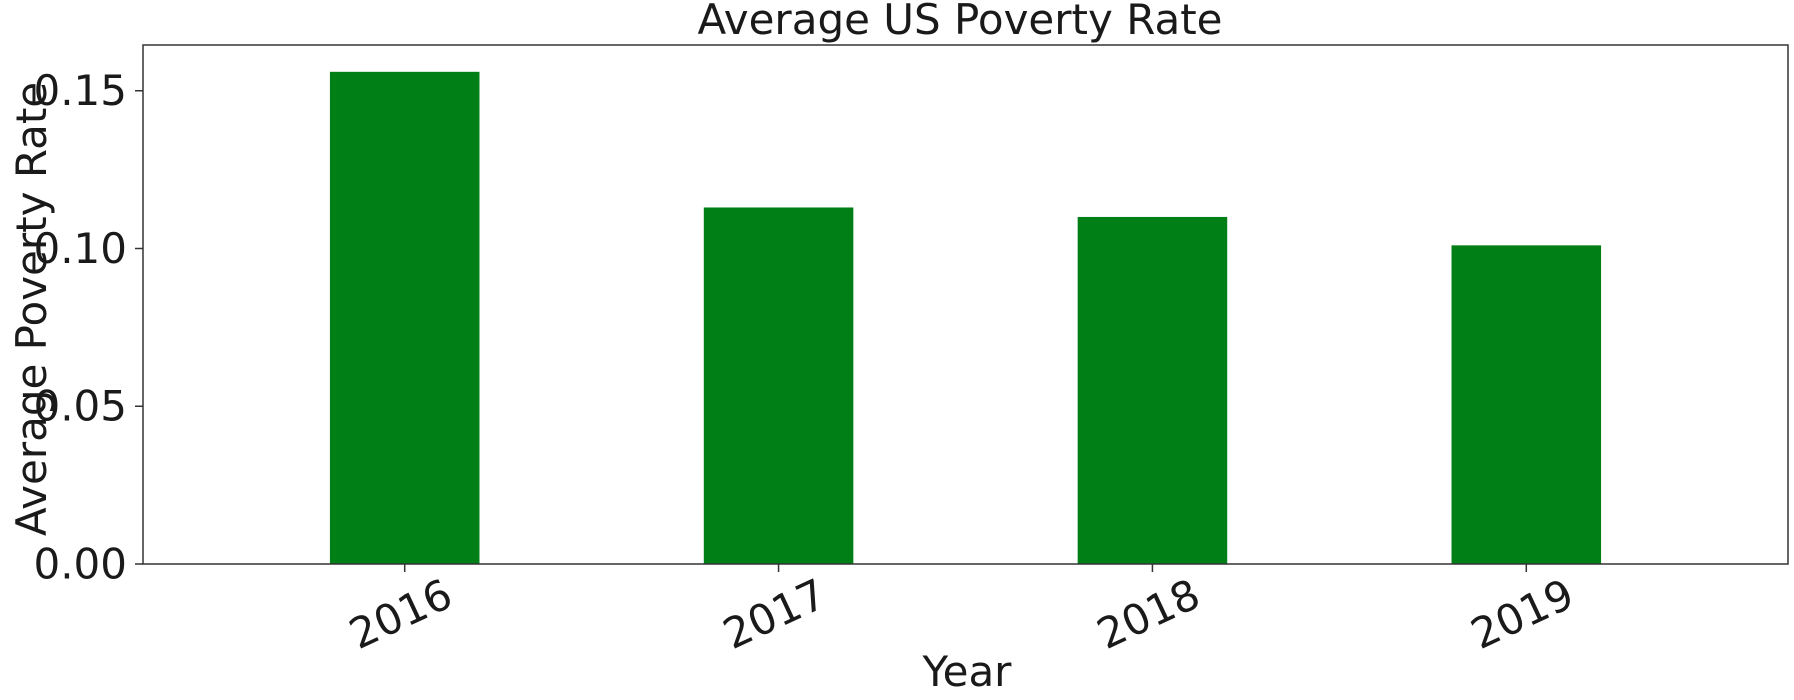  What do you see at coordinates (1152, 390) in the screenshot?
I see `bar-2018` at bounding box center [1152, 390].